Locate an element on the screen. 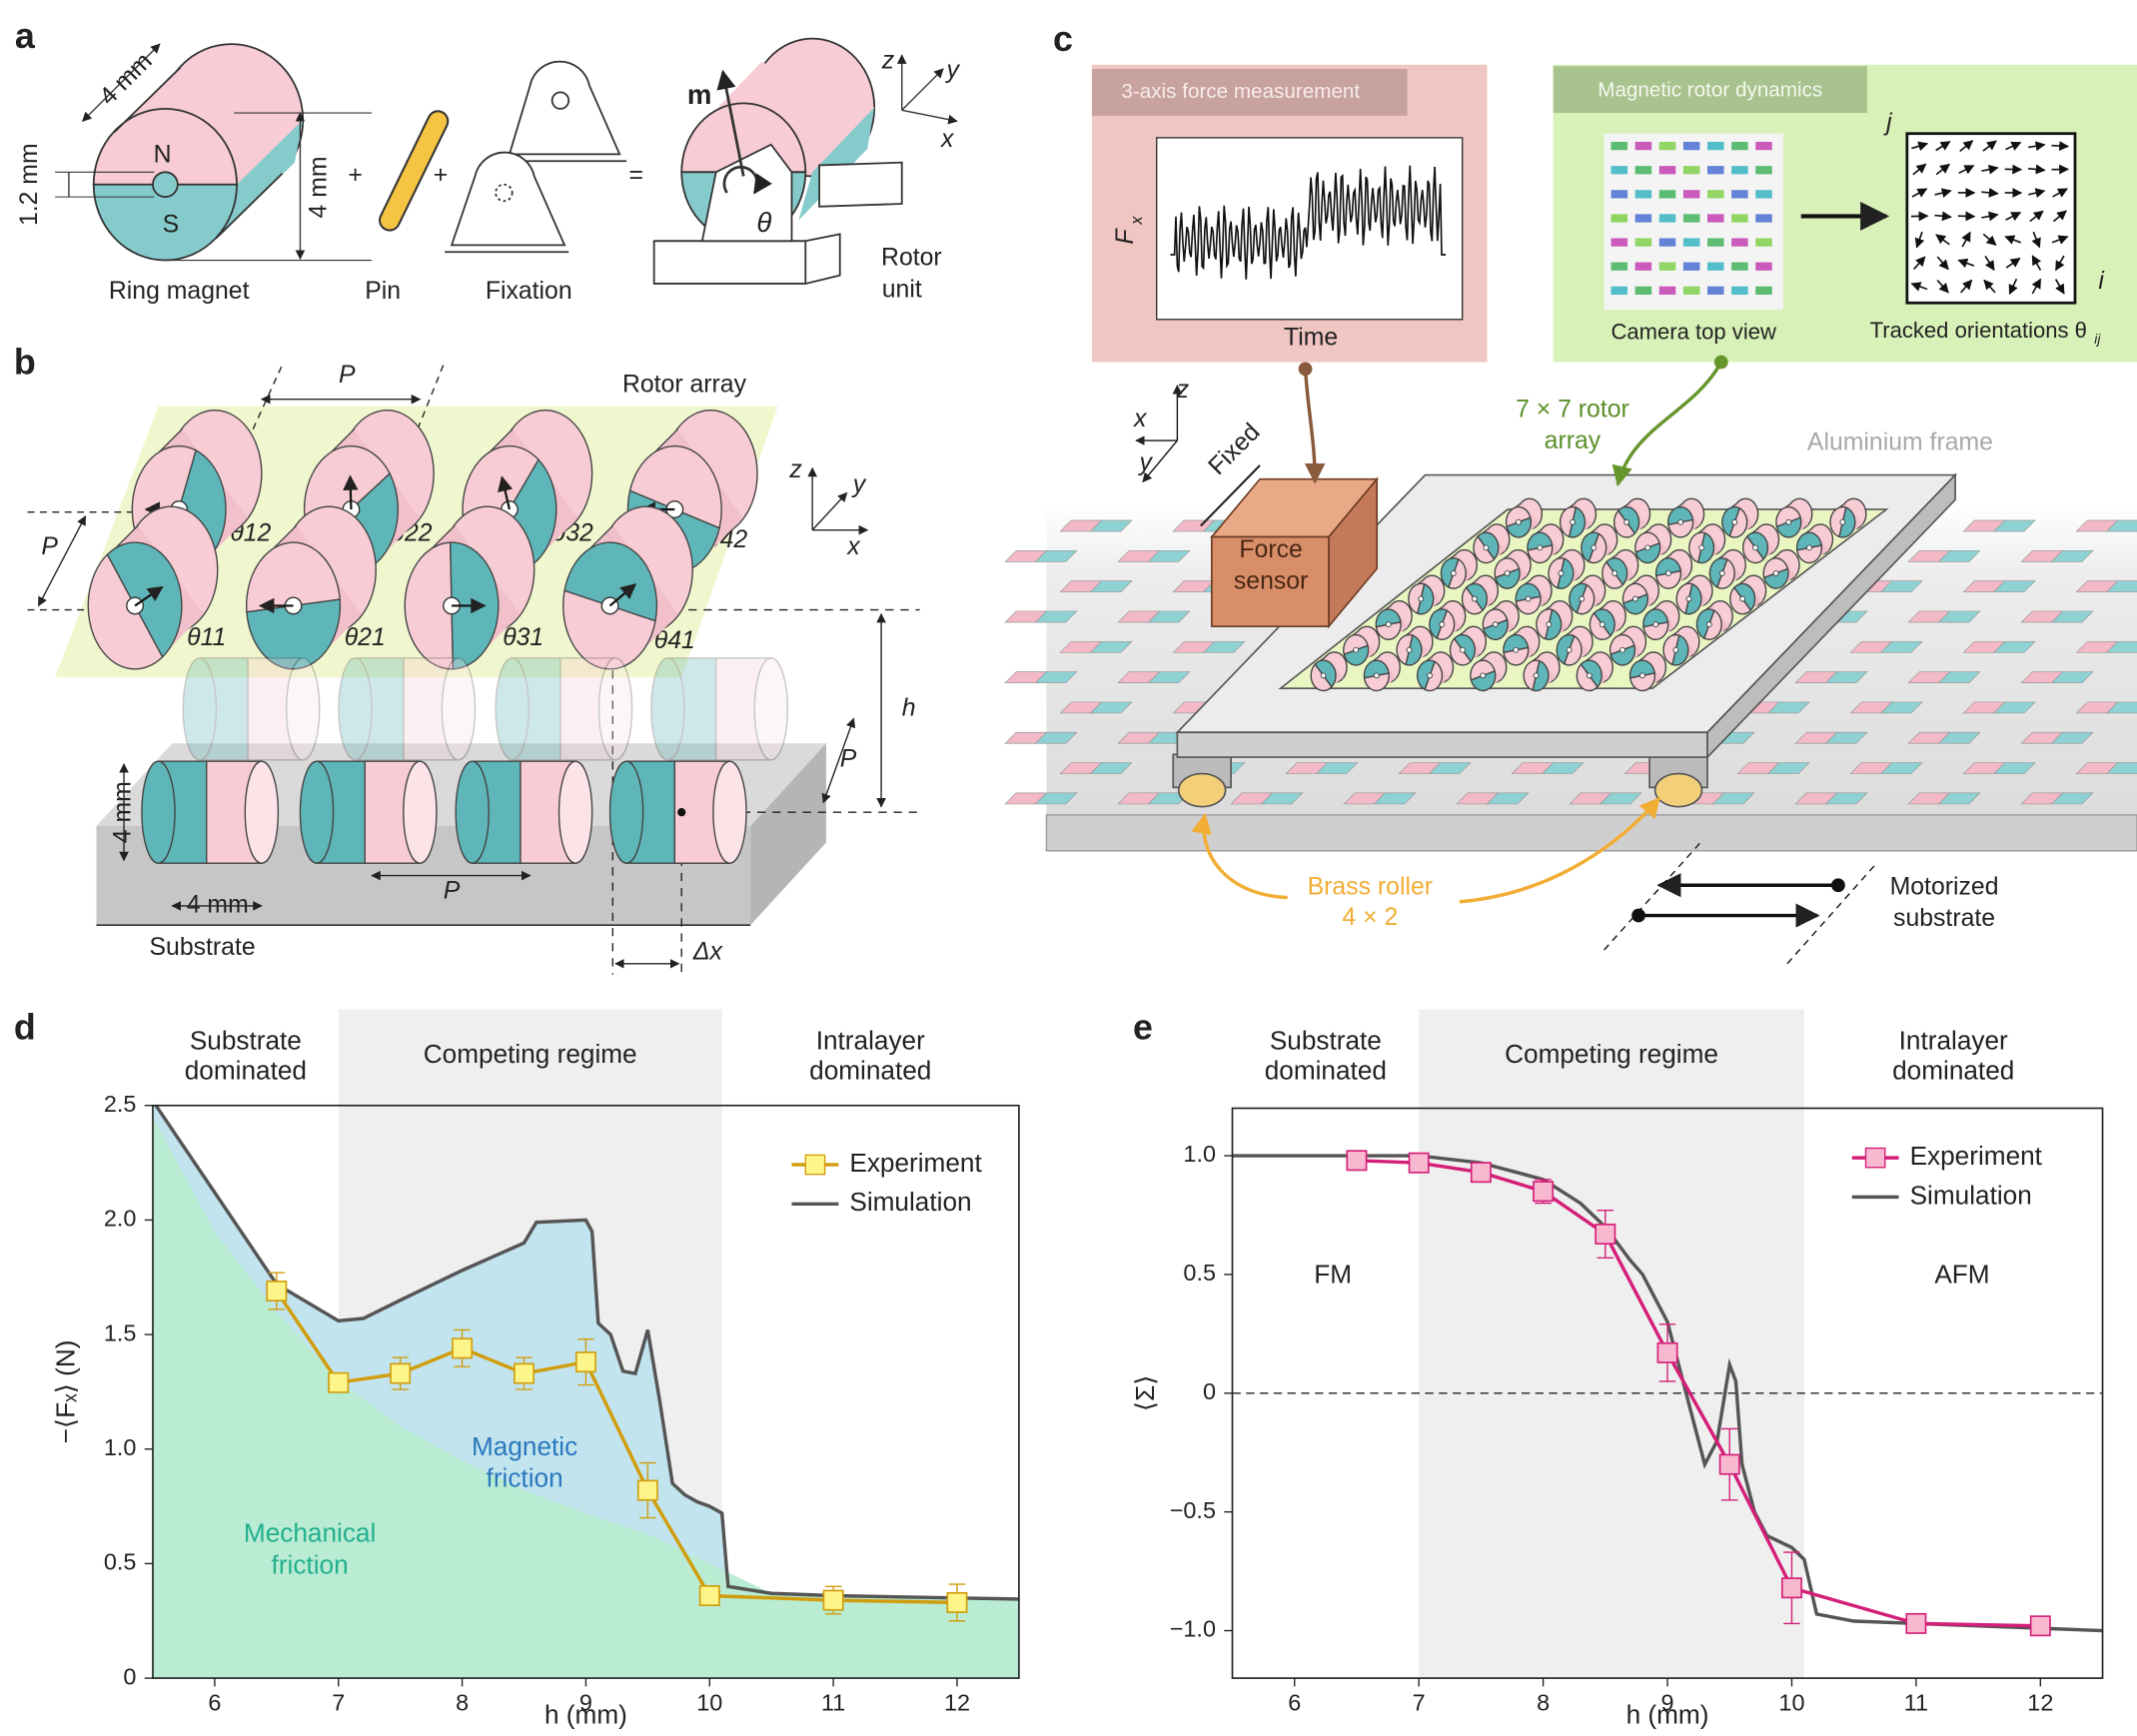  label: = is located at coordinates (635, 175).